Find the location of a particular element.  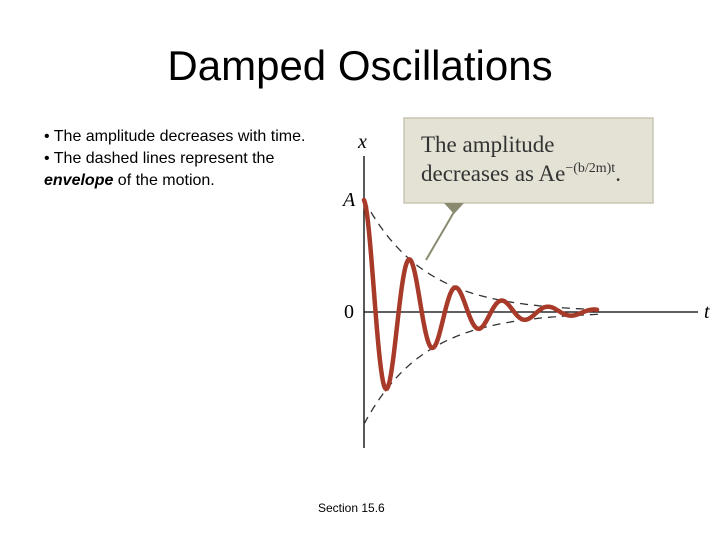

bullet-amplitude: • The amplitude decreases with time. is located at coordinates (175, 136).